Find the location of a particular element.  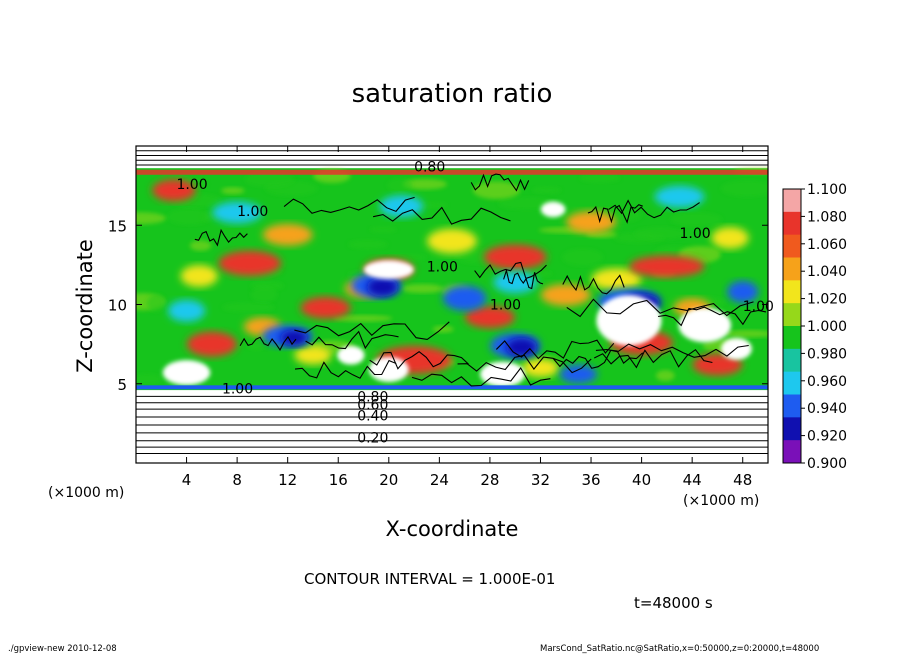

contour-interval-text: CONTOUR INTERVAL = 1.000E-01 is located at coordinates (429, 579).